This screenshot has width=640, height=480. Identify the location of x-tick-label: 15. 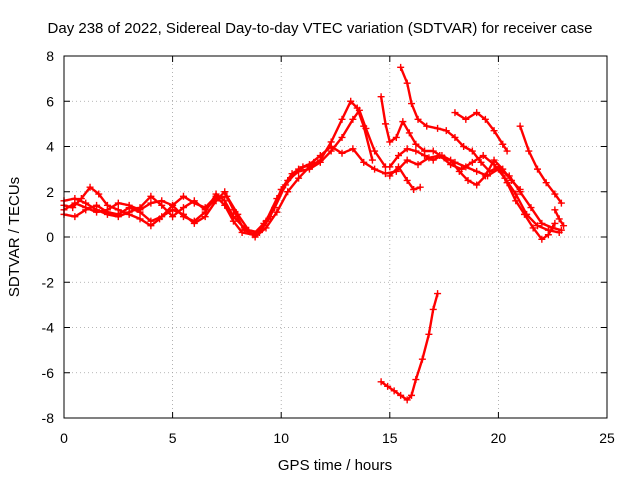
(390, 438).